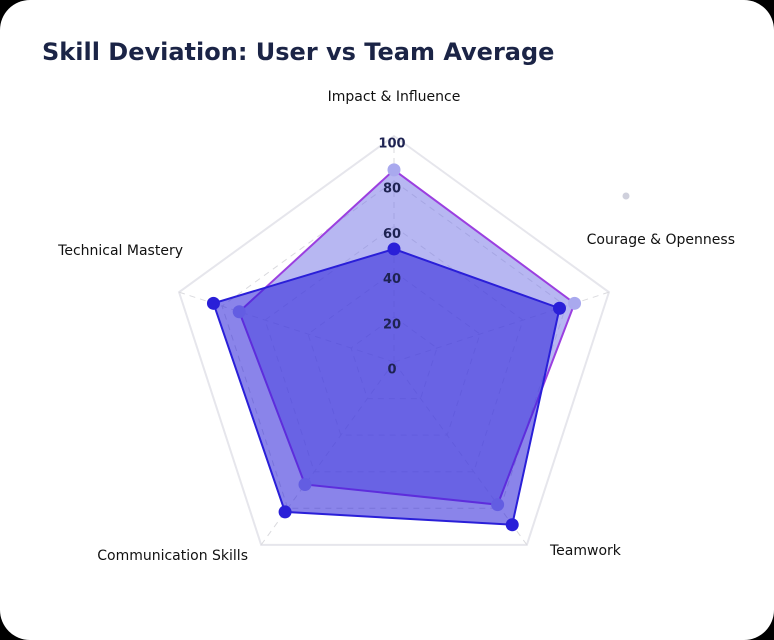 The image size is (774, 640). Describe the element at coordinates (392, 234) in the screenshot. I see `r-tick-label: 60` at that location.